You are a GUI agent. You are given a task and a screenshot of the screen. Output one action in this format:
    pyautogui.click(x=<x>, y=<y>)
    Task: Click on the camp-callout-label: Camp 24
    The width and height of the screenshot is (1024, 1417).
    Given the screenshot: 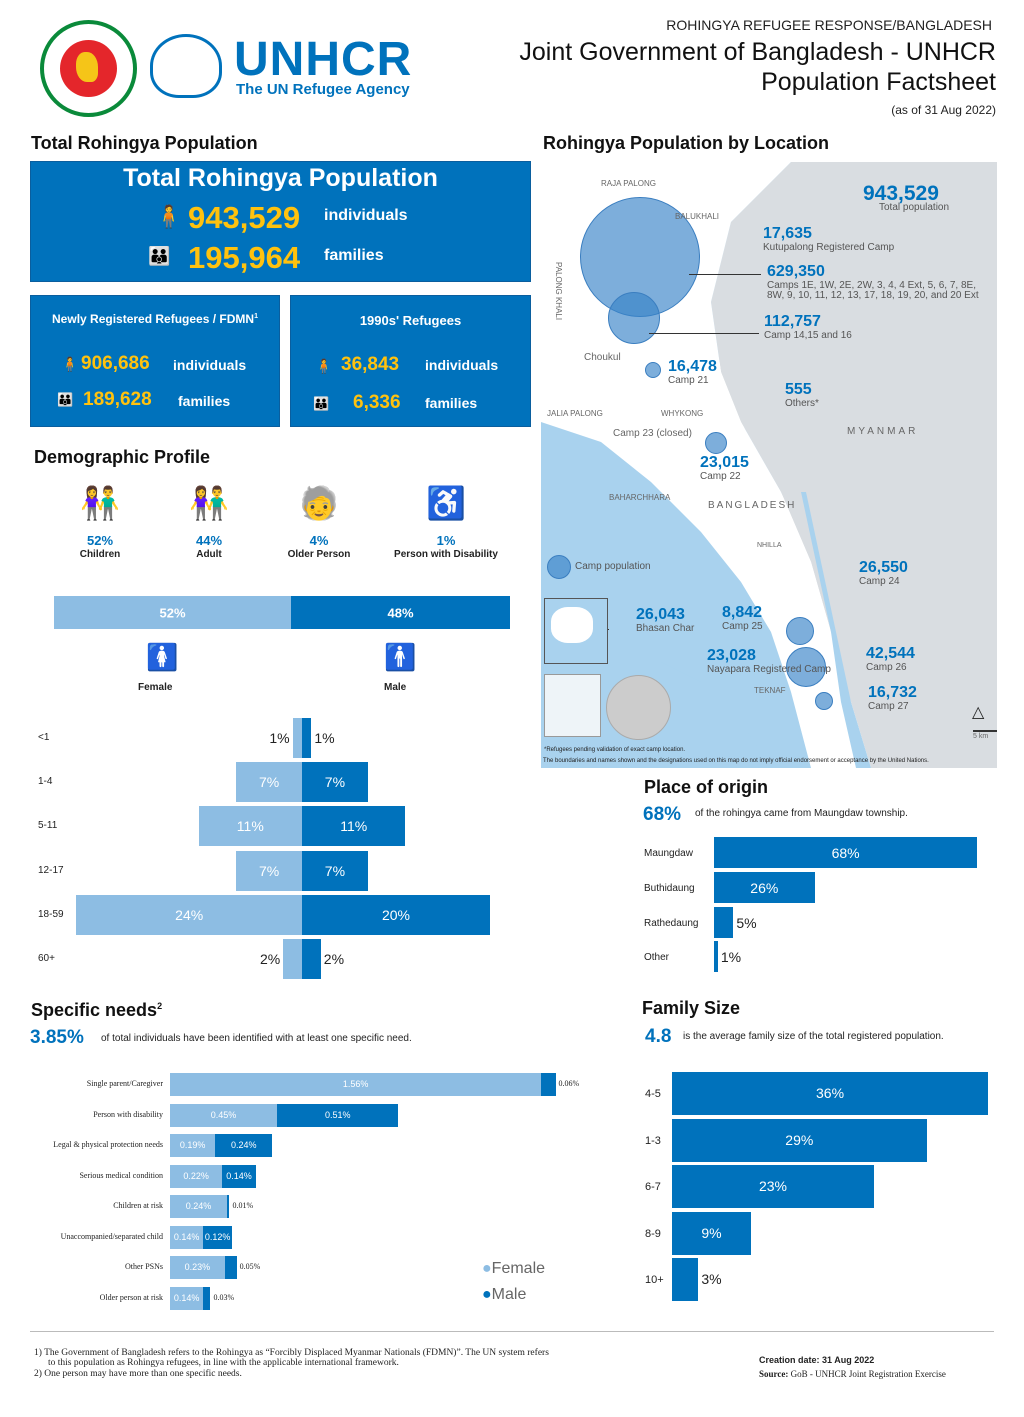 What is the action you would take?
    pyautogui.click(x=879, y=581)
    